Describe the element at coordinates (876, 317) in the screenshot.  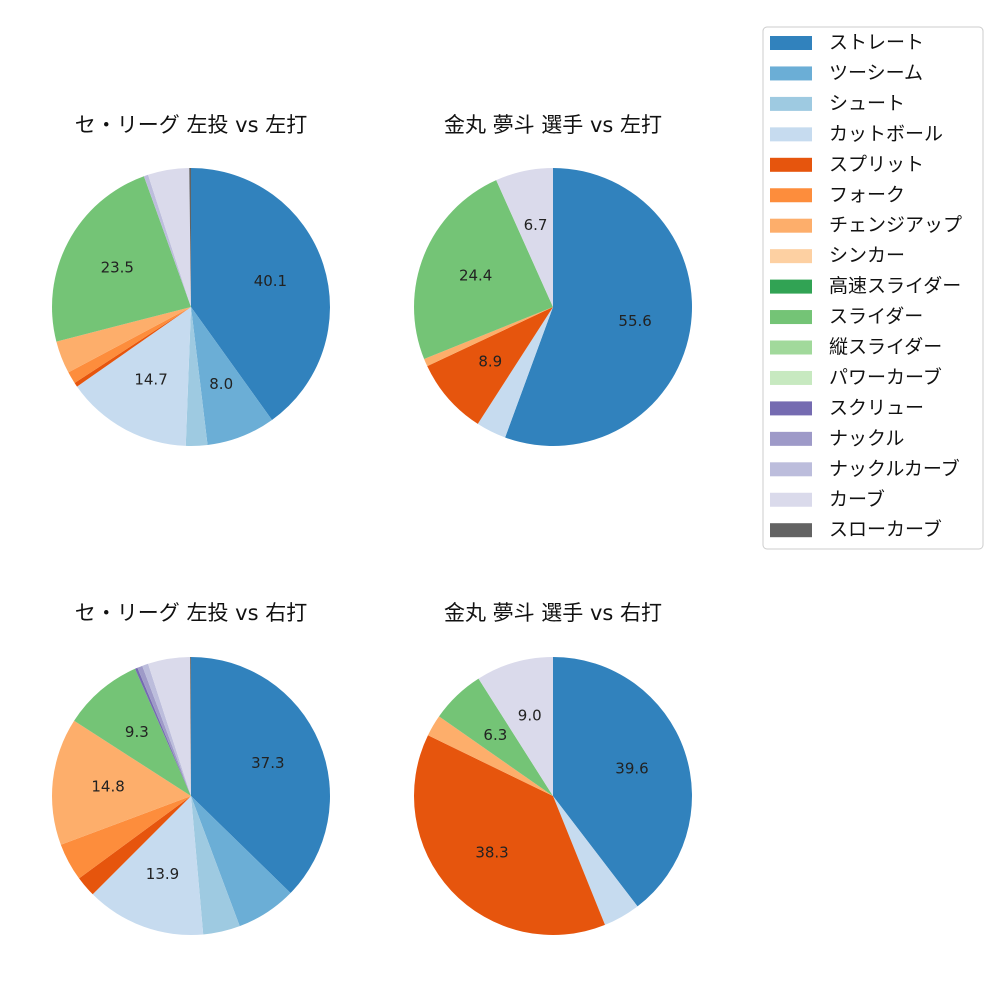
I see `legend-label: スライダー` at that location.